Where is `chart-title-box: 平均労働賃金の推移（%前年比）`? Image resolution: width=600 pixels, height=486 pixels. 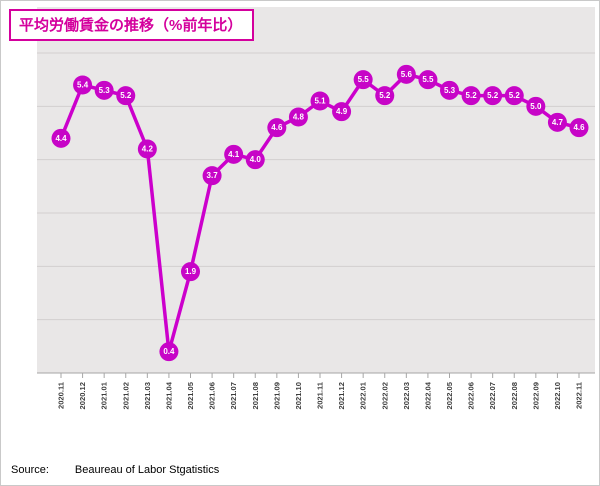
chart-title-box: 平均労働賃金の推移（%前年比） is located at coordinates (132, 25).